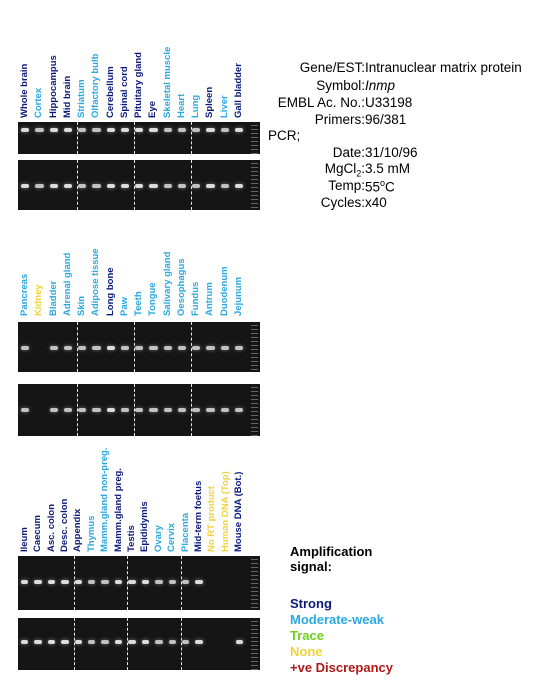  Describe the element at coordinates (153, 299) in the screenshot. I see `lane-label: Tongue` at that location.